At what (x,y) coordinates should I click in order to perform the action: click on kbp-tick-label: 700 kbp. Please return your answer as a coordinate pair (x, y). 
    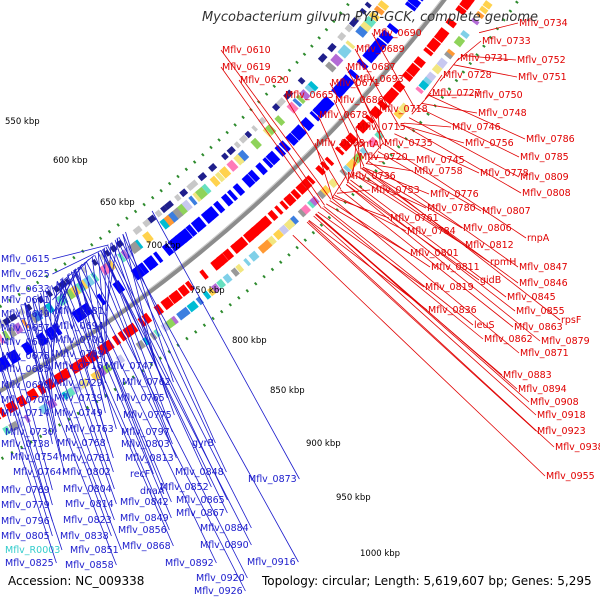
    Looking at the image, I should click on (163, 246).